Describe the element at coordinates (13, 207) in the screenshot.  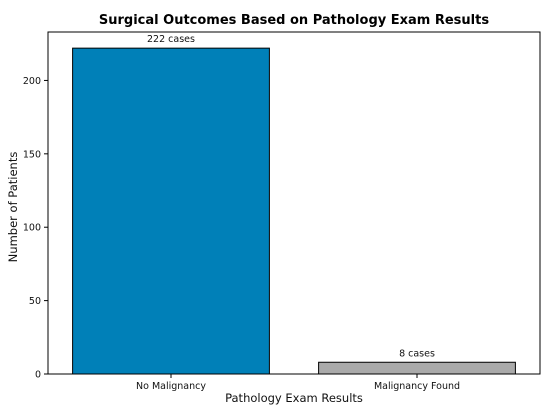
I see `y-axis-label: Number of Patients` at that location.